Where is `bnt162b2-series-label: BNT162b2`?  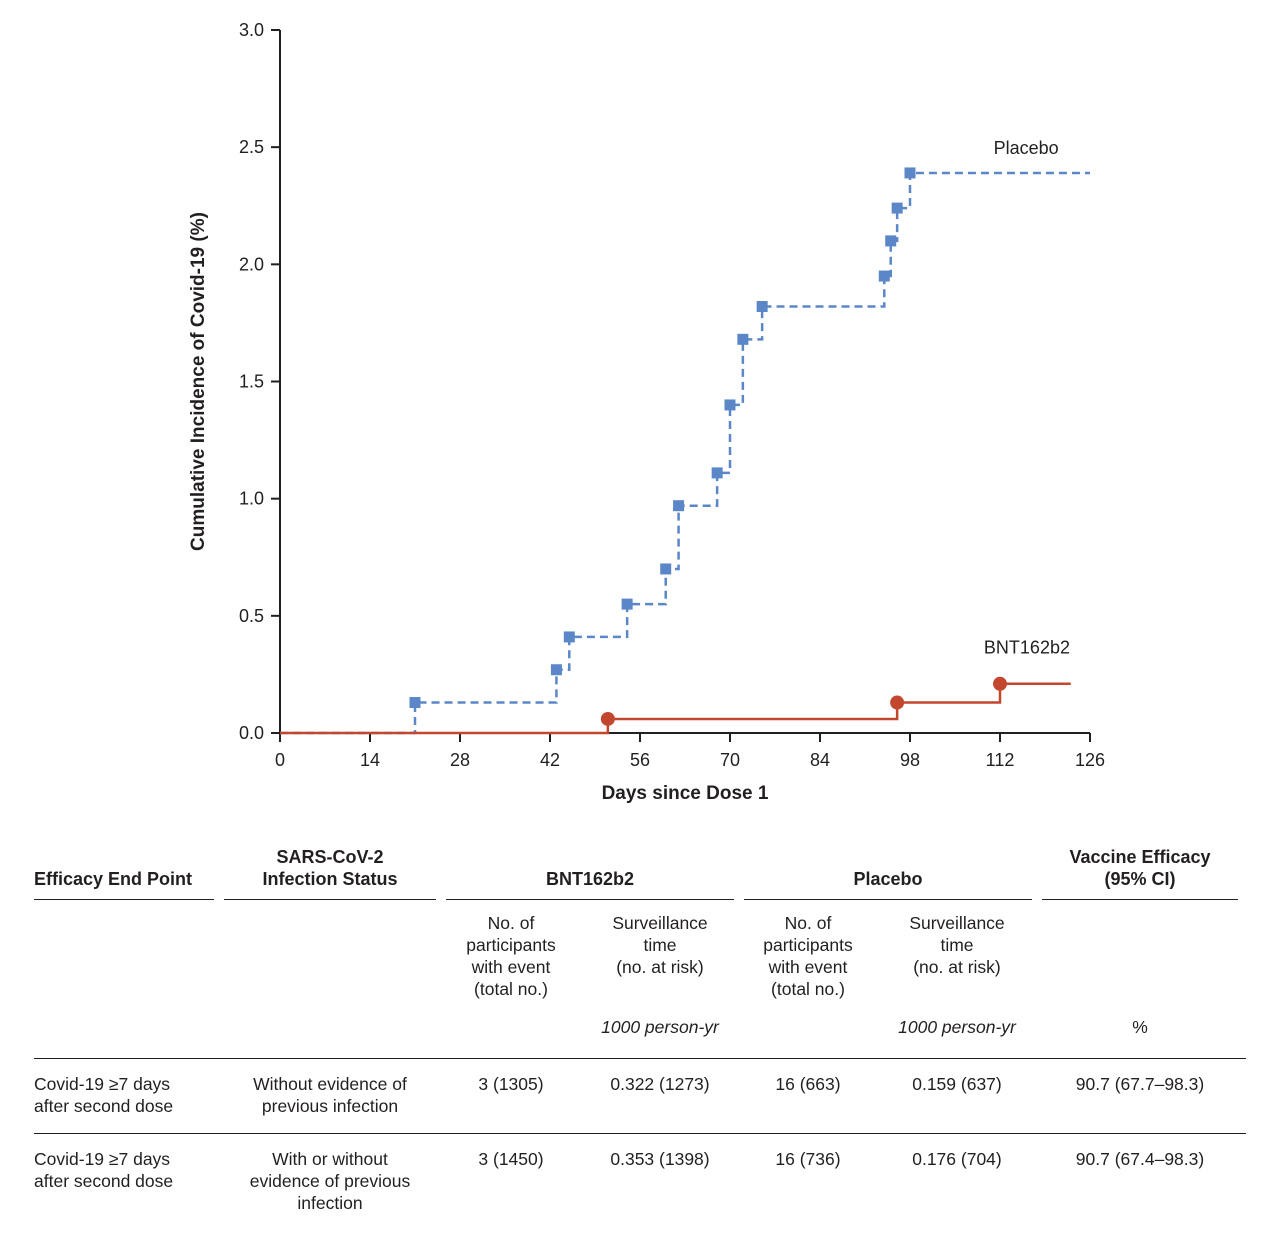 bnt162b2-series-label: BNT162b2 is located at coordinates (1027, 647).